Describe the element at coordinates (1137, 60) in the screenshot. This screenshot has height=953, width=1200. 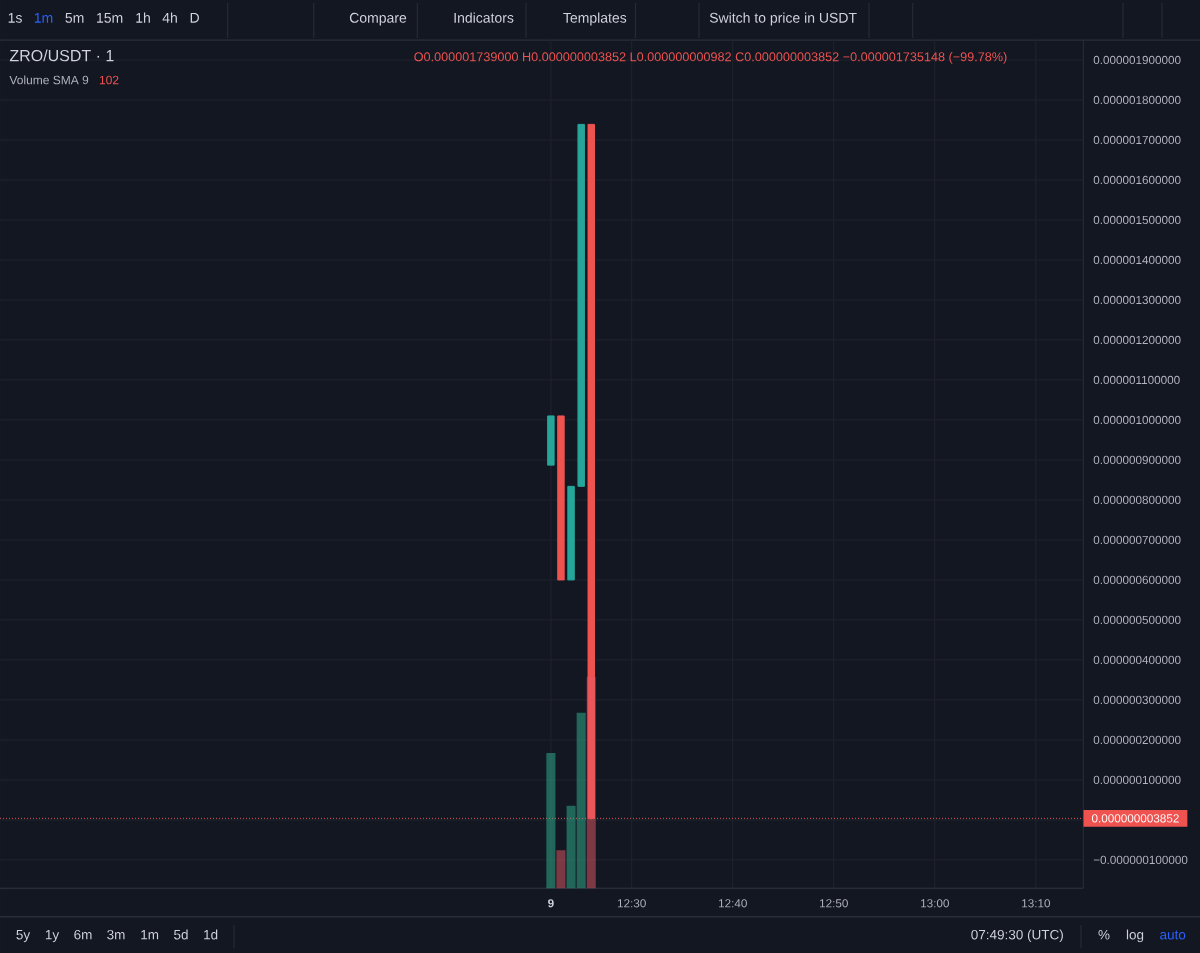
I see `y-tick-label: 0.000001900000` at that location.